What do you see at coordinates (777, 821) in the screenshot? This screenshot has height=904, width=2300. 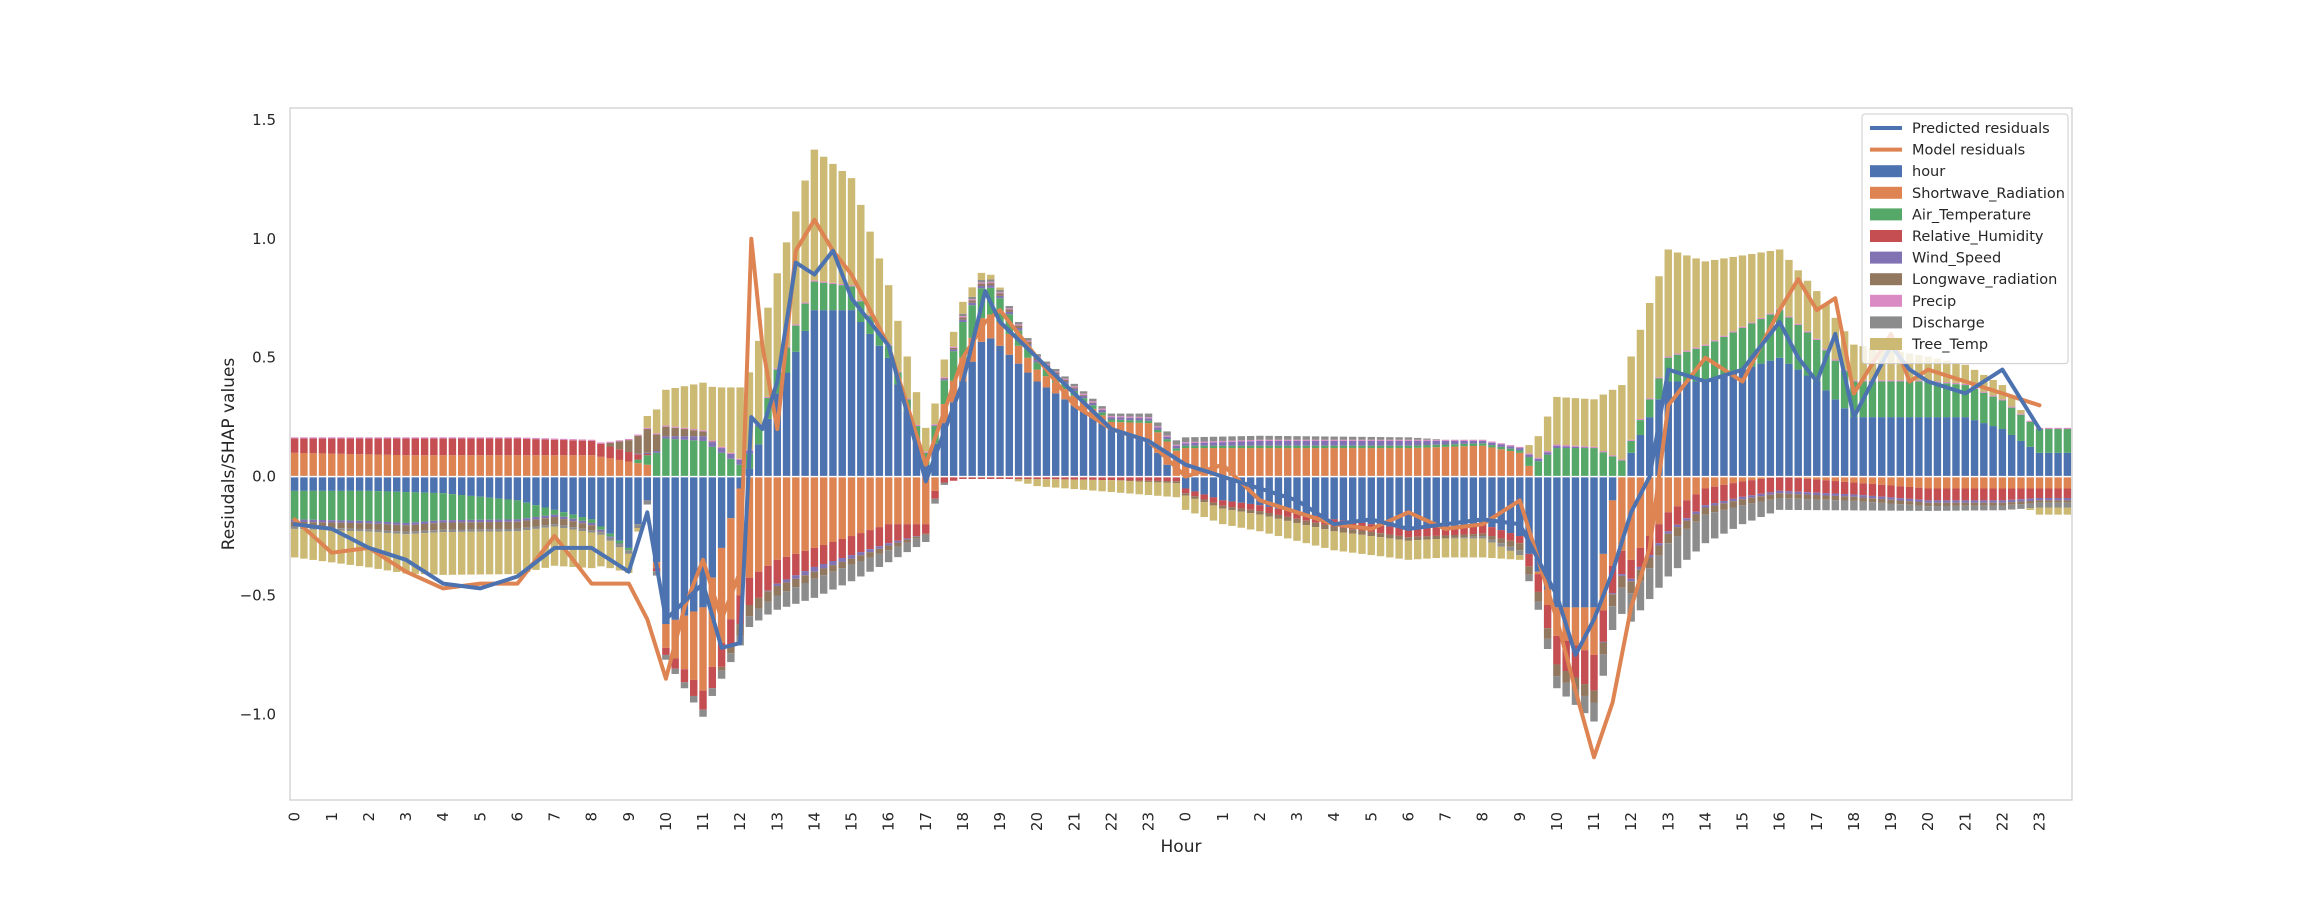 I see `x-tick-label: 13` at bounding box center [777, 821].